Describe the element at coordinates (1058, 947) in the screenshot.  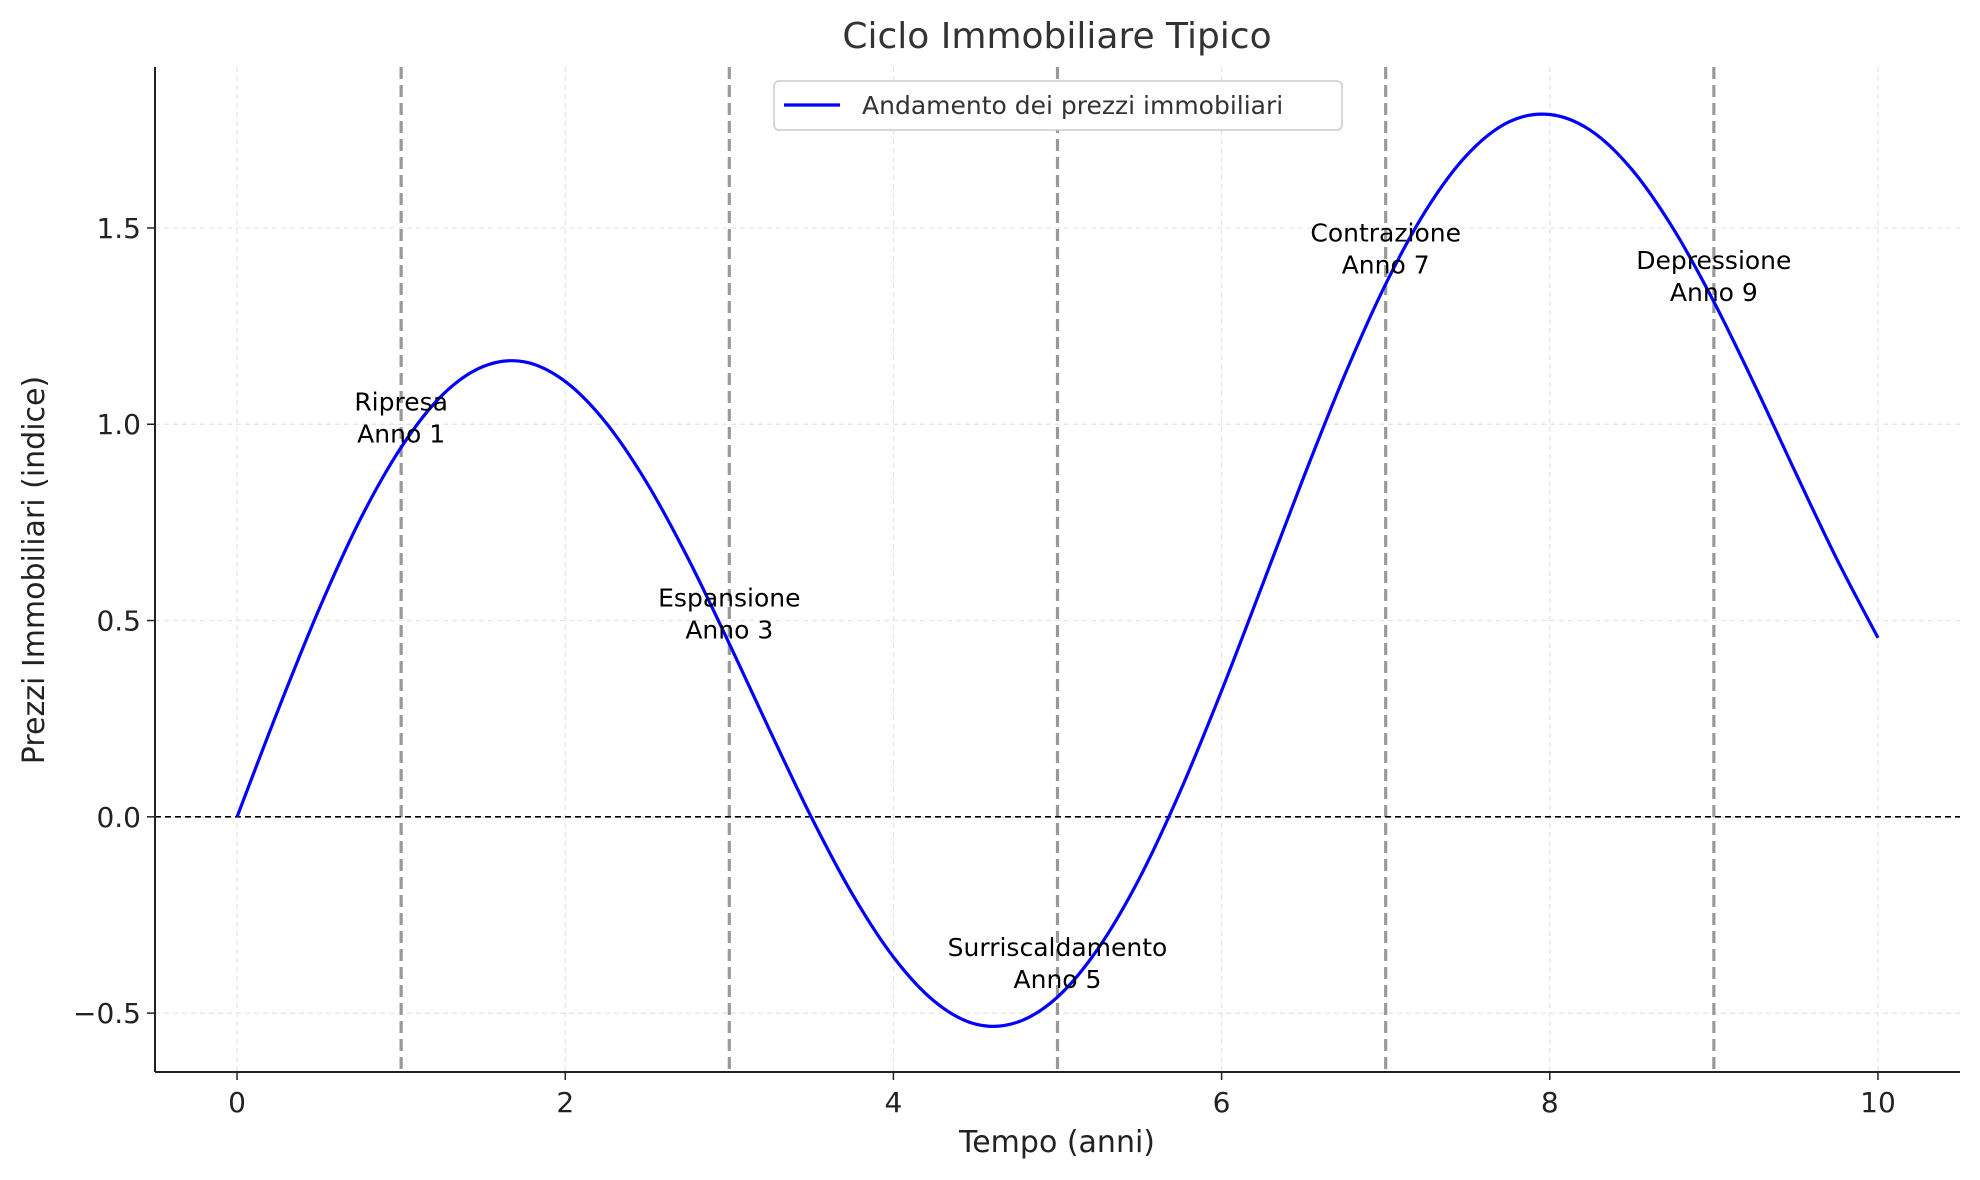
I see `annotation-phase: Surriscaldamento` at that location.